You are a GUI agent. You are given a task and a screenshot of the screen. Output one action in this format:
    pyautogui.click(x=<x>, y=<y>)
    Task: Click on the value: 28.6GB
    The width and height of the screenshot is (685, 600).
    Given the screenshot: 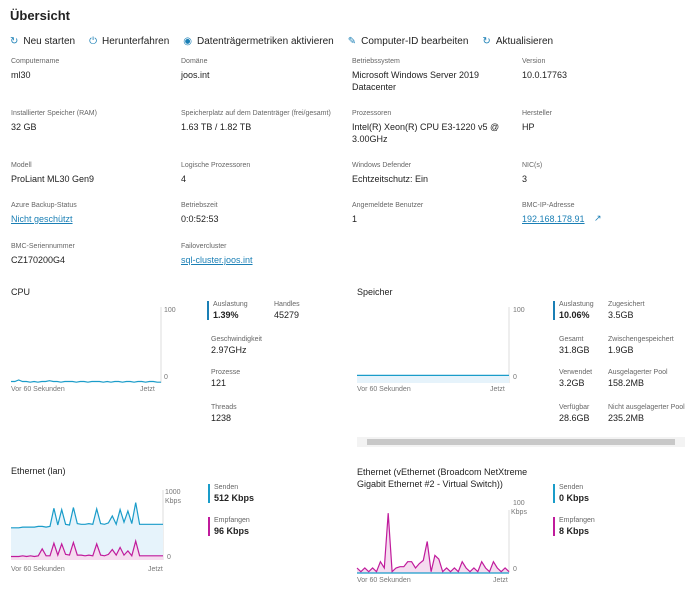 What is the action you would take?
    pyautogui.click(x=574, y=418)
    